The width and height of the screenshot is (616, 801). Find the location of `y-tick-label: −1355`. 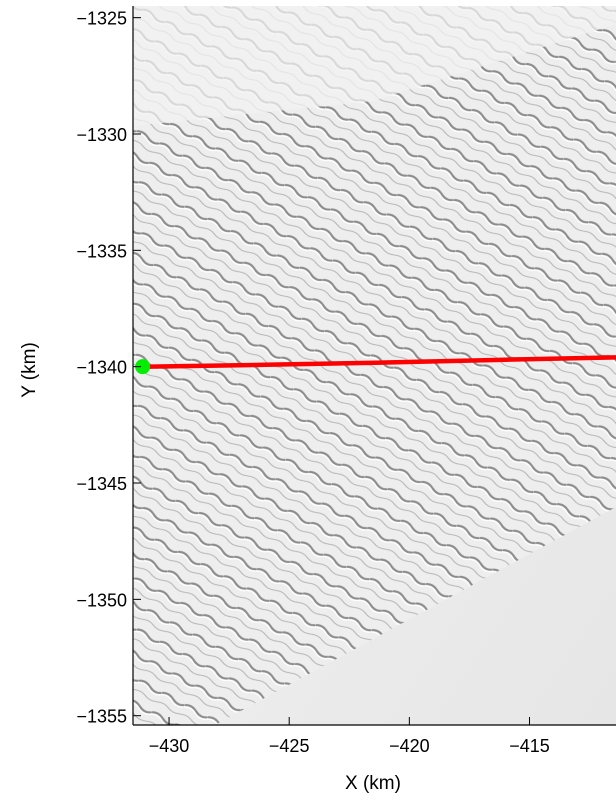

y-tick-label: −1355 is located at coordinates (101, 717).